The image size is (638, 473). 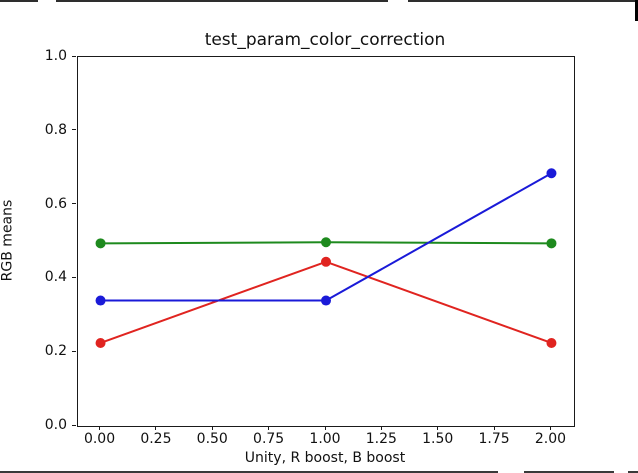 What do you see at coordinates (55, 425) in the screenshot?
I see `y-tick-label: 0.0` at bounding box center [55, 425].